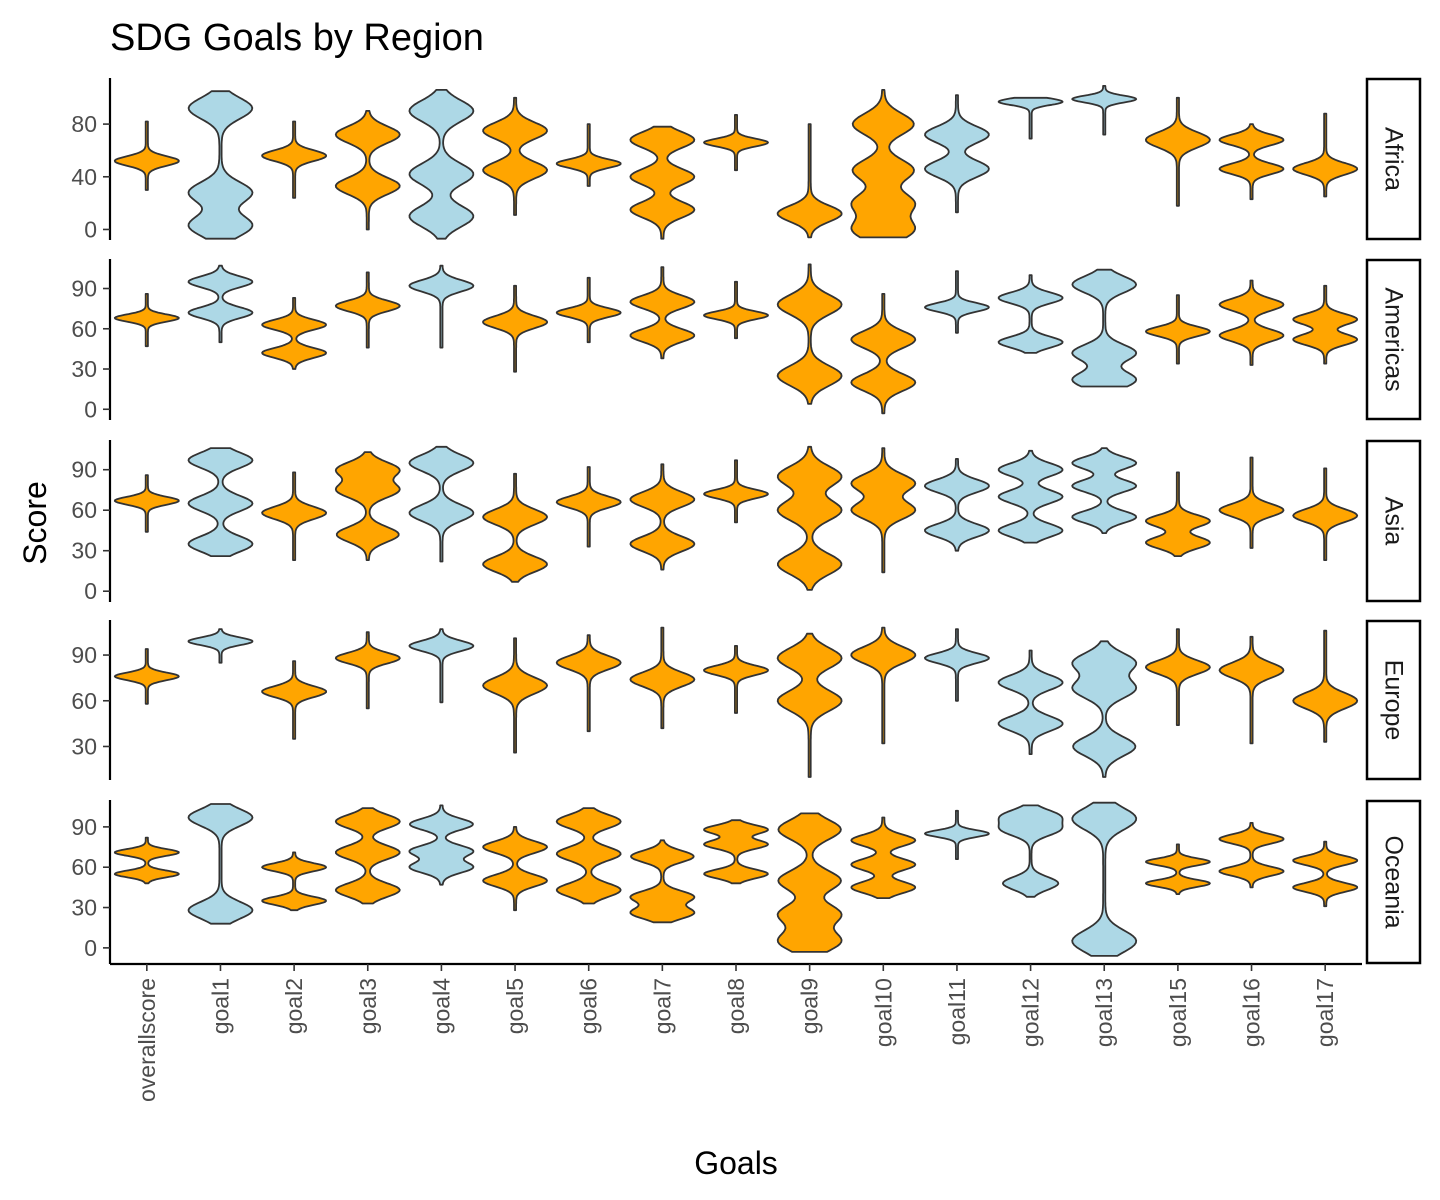  I want to click on violin-americas-goal1, so click(220, 304).